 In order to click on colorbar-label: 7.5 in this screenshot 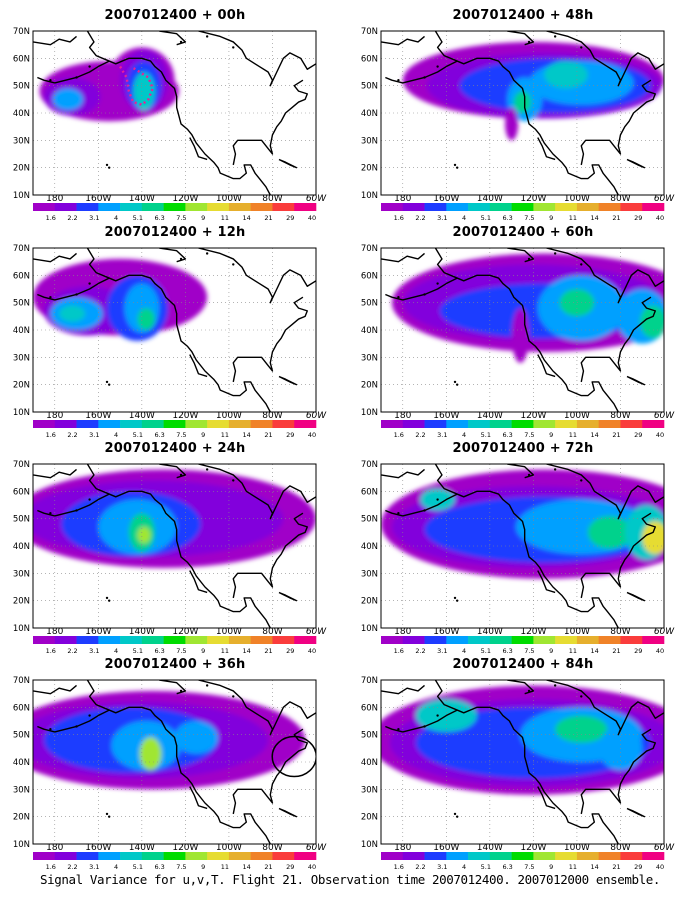, I will do `click(529, 218)`.